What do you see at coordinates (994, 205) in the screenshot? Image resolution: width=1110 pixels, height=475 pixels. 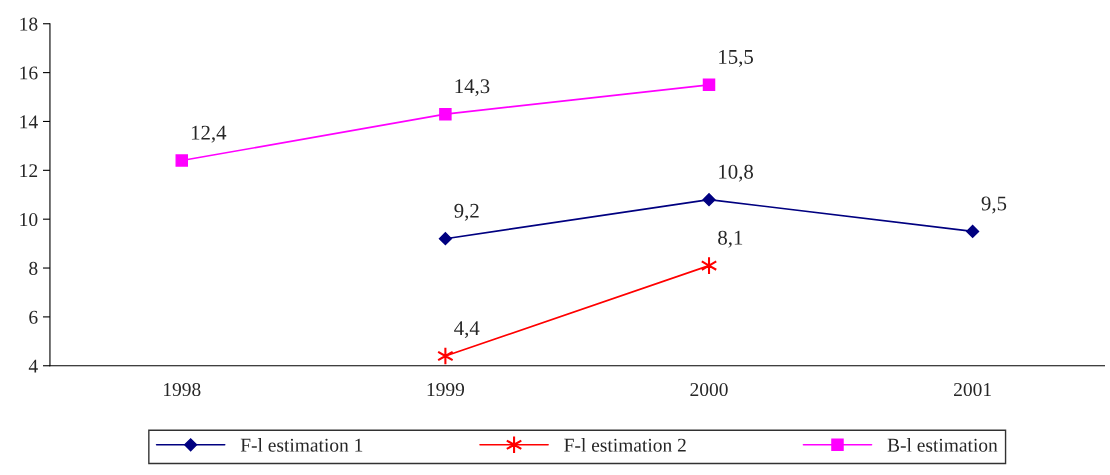 I see `data-label: 9,5` at bounding box center [994, 205].